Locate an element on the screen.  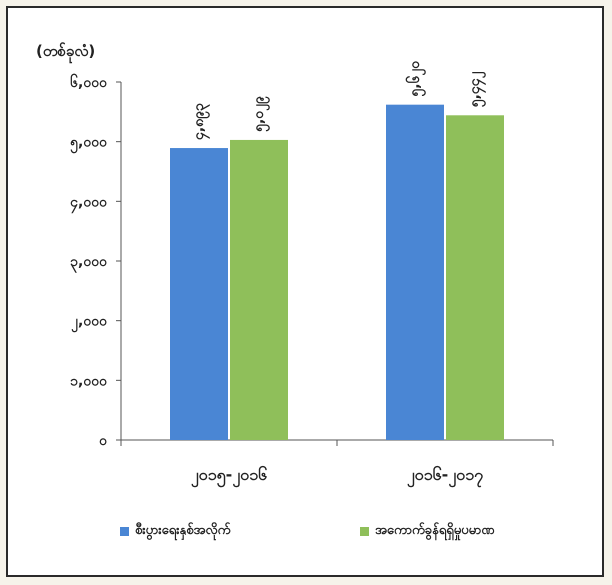
y-tick-label: ၂,၀၀၀ is located at coordinates (89, 323).